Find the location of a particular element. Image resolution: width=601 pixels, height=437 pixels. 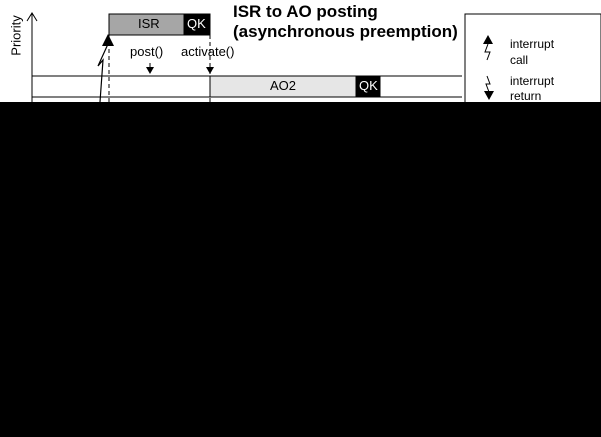

ao2-qk-label: QK is located at coordinates (368, 85).